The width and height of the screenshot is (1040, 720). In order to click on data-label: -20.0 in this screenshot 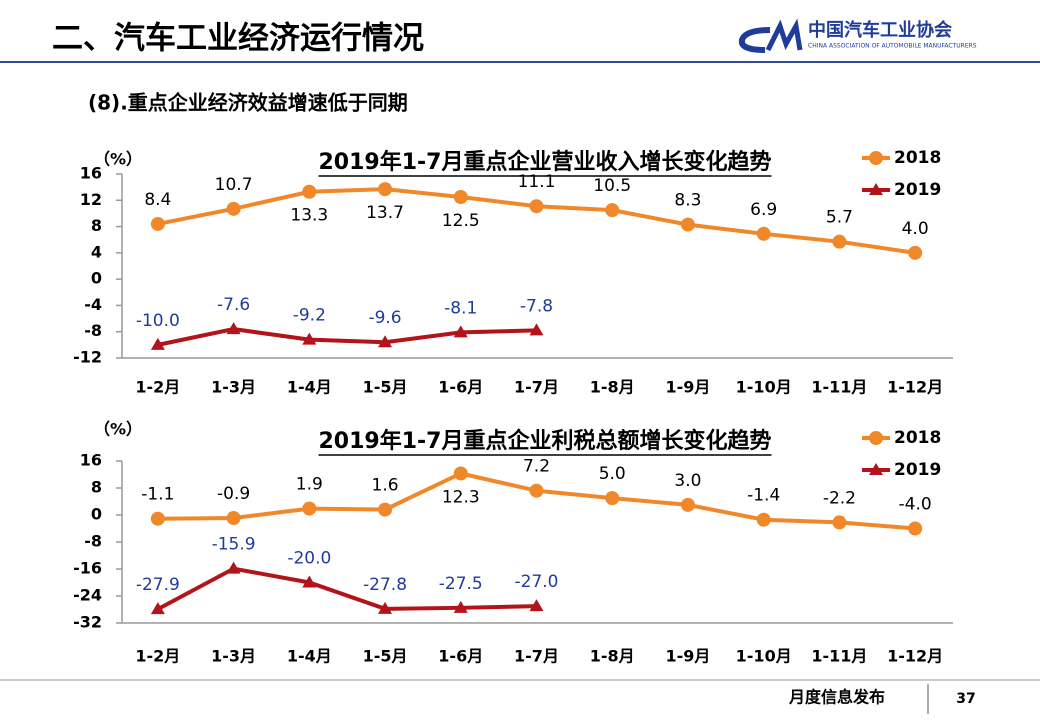, I will do `click(309, 559)`.